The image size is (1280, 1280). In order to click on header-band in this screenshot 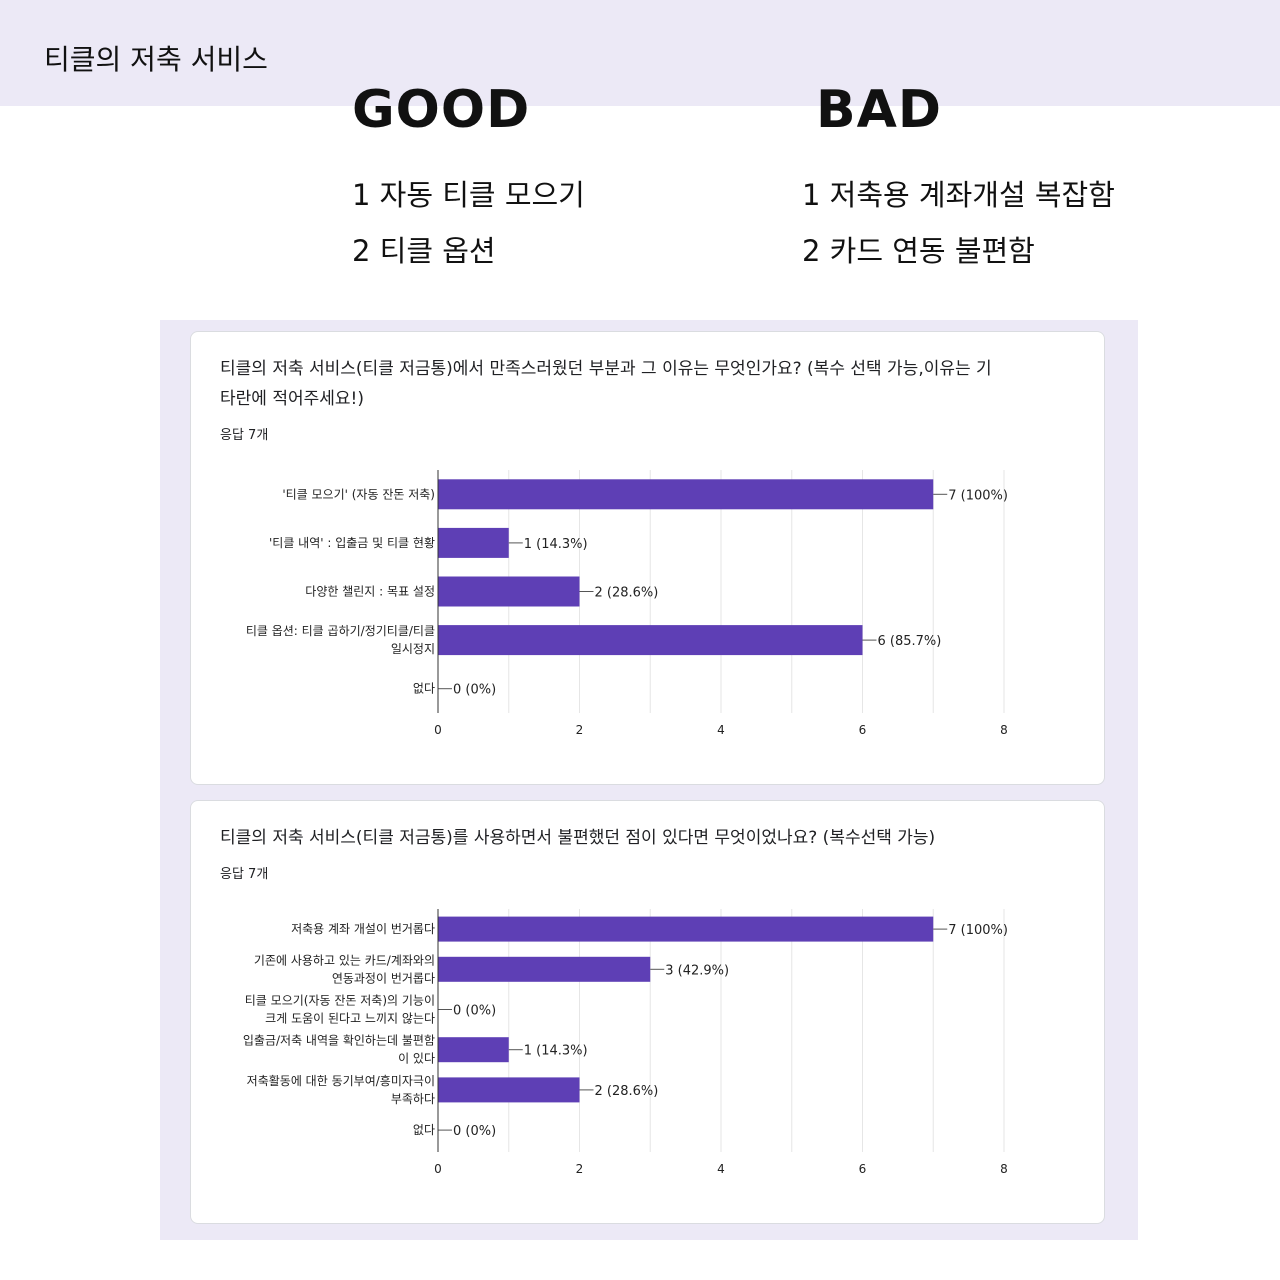, I will do `click(640, 53)`.